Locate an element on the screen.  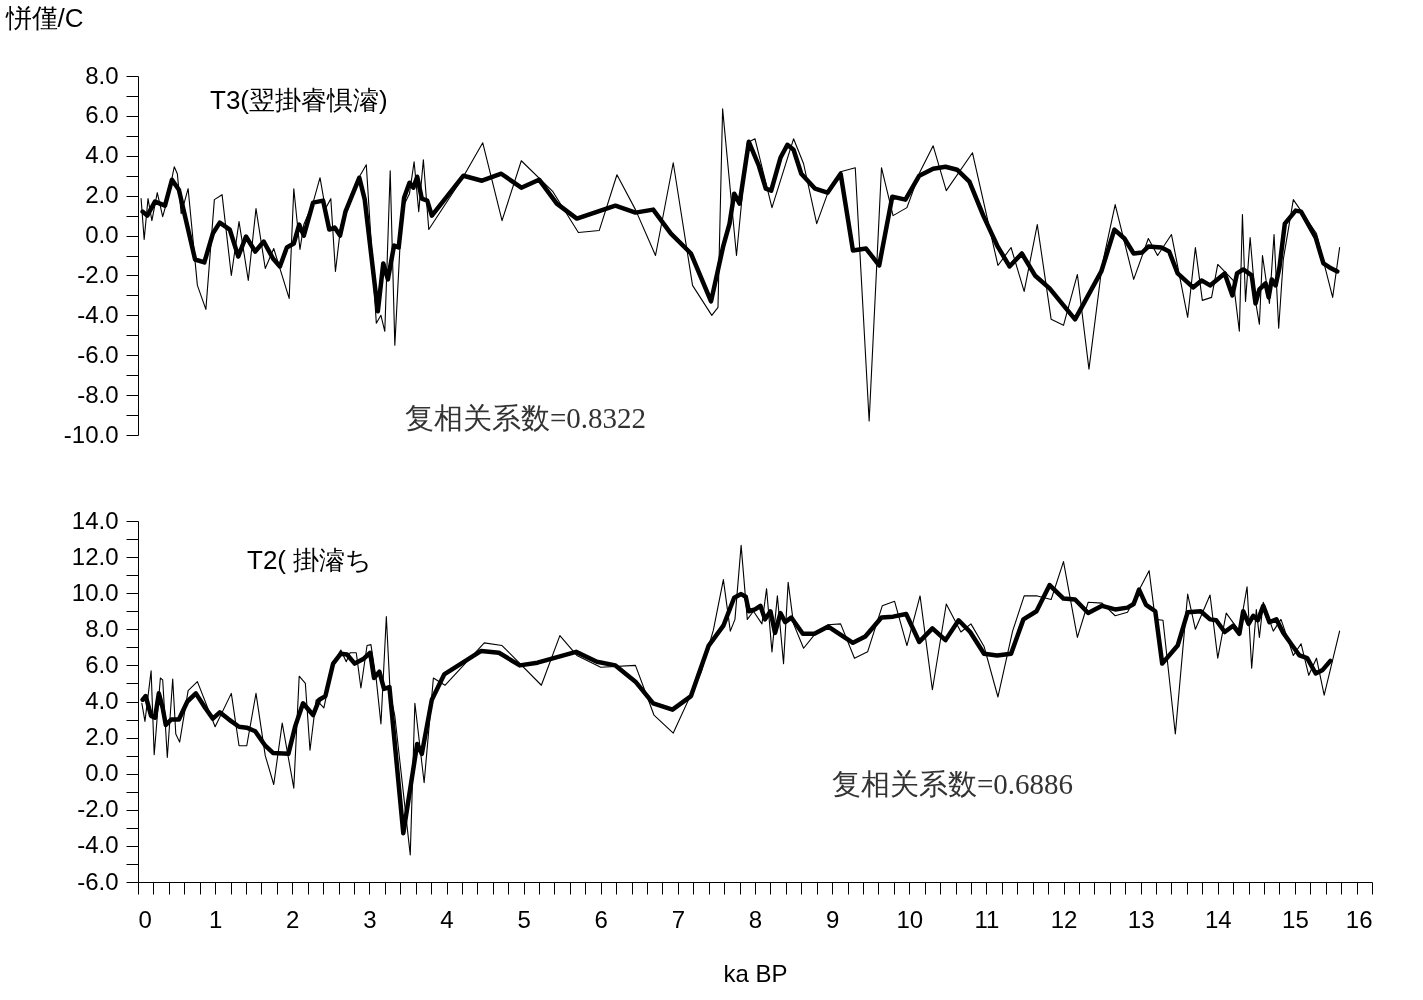
annotation: T3(翌掛睿惧濬) is located at coordinates (299, 100).